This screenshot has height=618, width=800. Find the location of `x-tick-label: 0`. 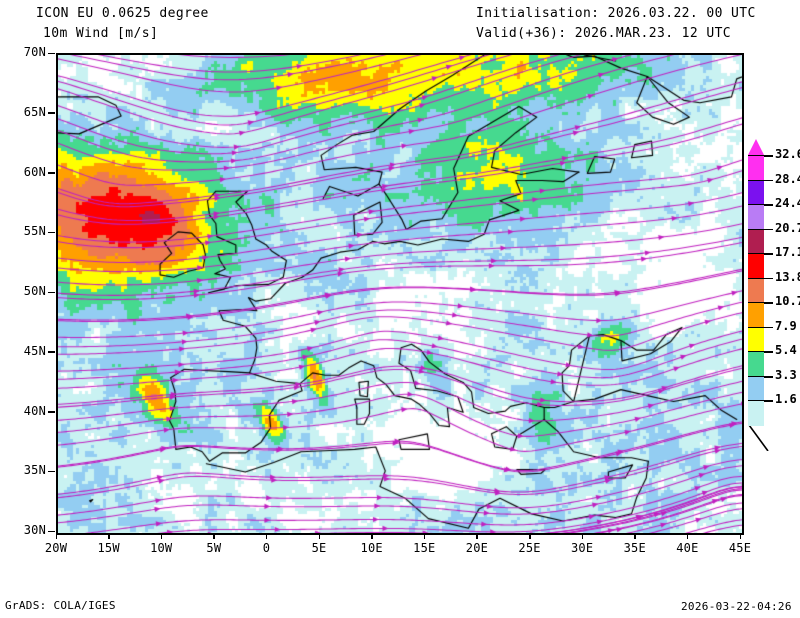

x-tick-label: 0 is located at coordinates (266, 548).